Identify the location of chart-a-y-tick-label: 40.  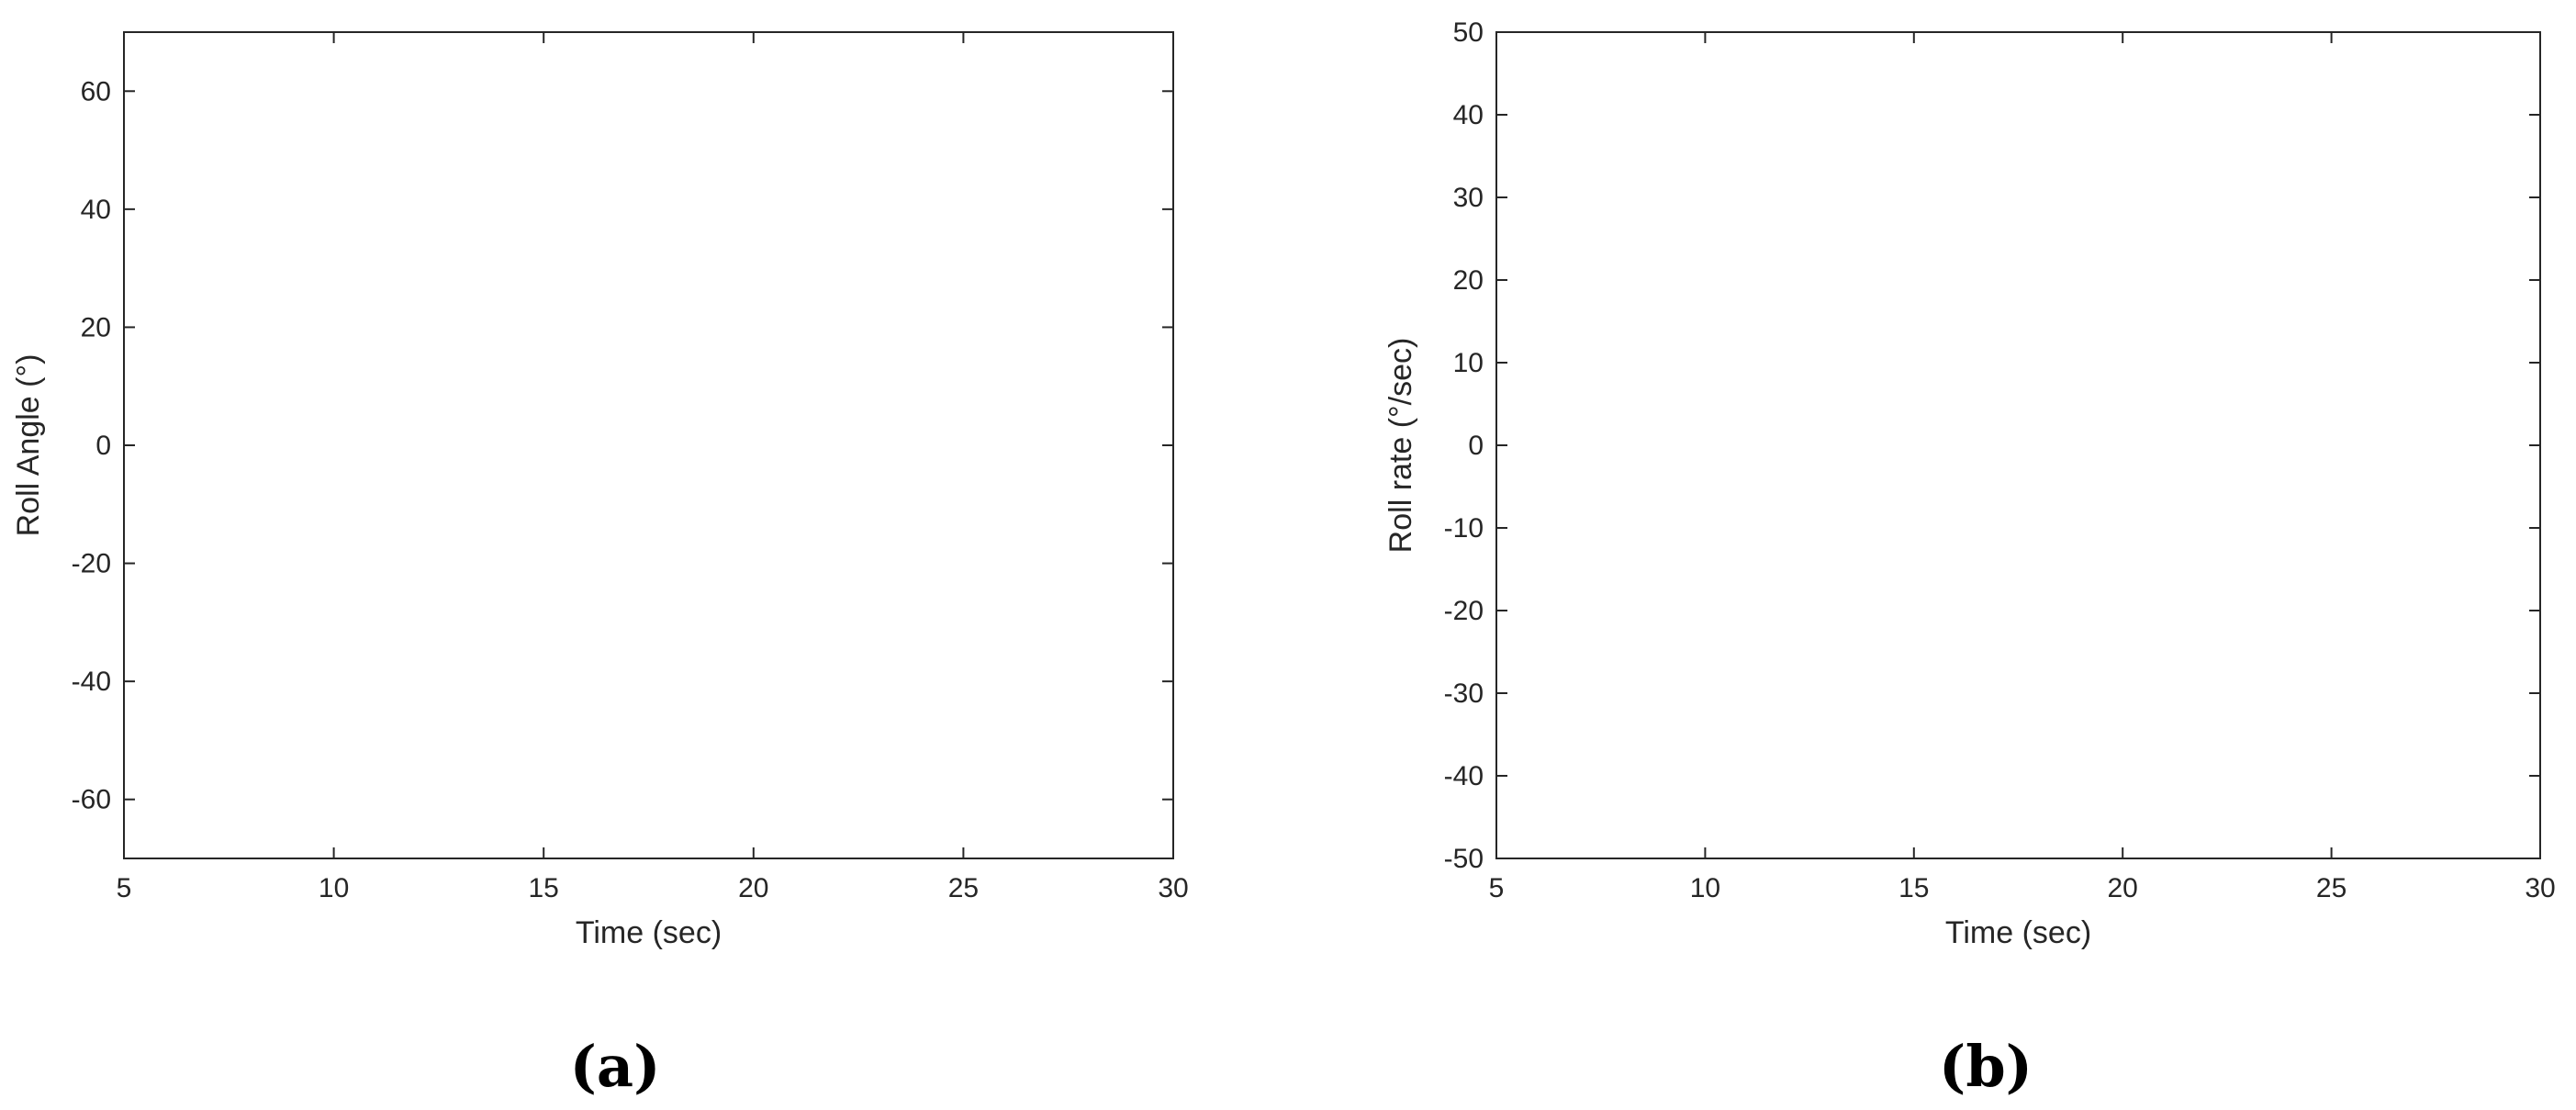
(96, 210).